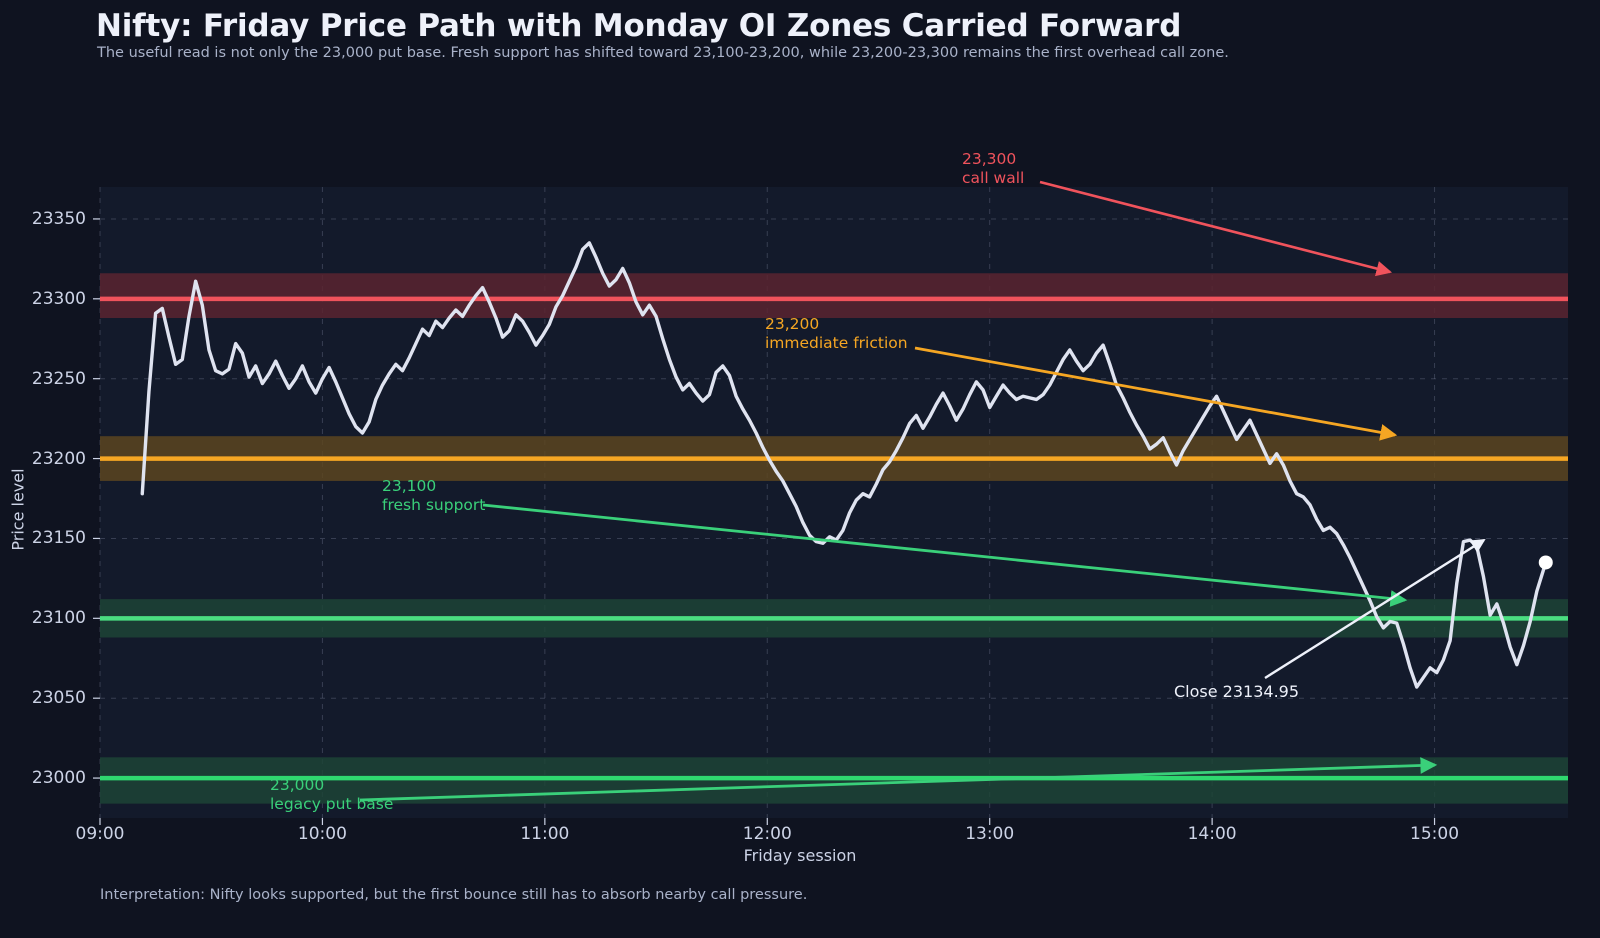  Describe the element at coordinates (58, 298) in the screenshot. I see `y-tick-label: 23300` at that location.